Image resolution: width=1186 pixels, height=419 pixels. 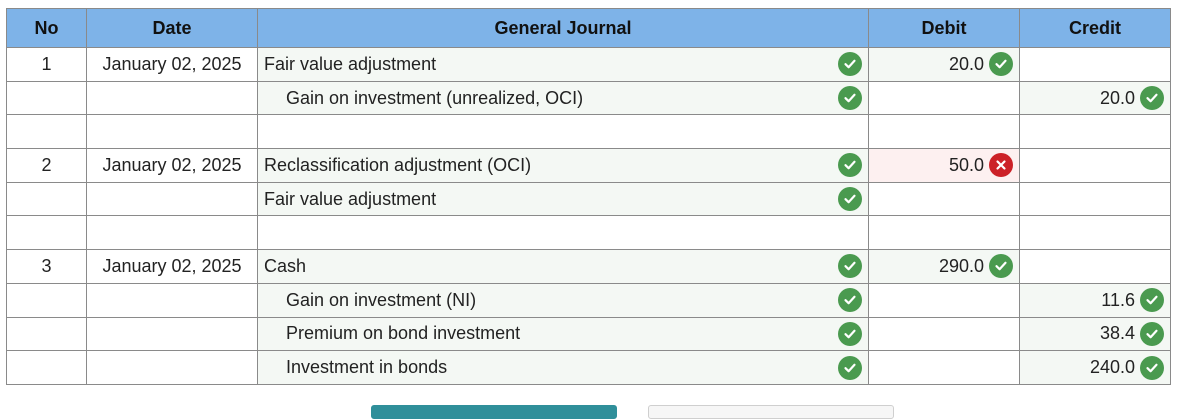 What do you see at coordinates (1095, 98) in the screenshot?
I see `credit-cell: 20.0` at bounding box center [1095, 98].